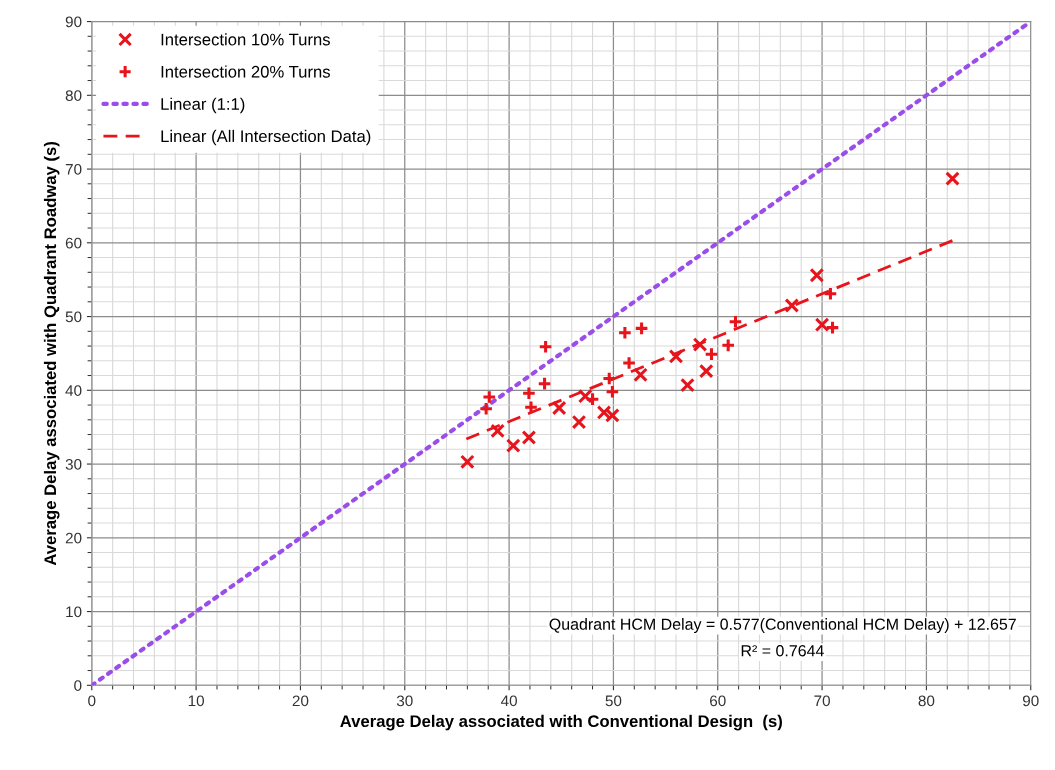 The image size is (1055, 770). I want to click on annotation: R² = 0.7644, so click(782, 651).